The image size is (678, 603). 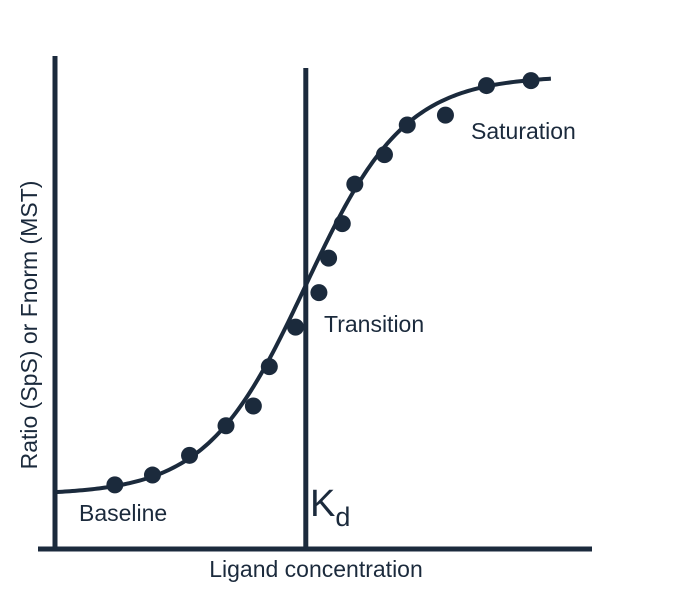 What do you see at coordinates (374, 324) in the screenshot?
I see `region-label-transition: Transition` at bounding box center [374, 324].